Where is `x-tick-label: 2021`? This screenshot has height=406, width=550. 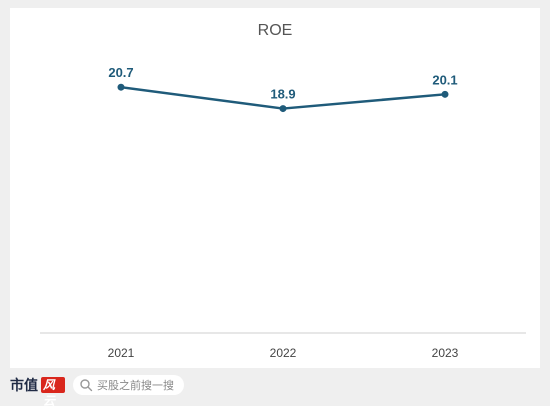 x-tick-label: 2021 is located at coordinates (121, 353).